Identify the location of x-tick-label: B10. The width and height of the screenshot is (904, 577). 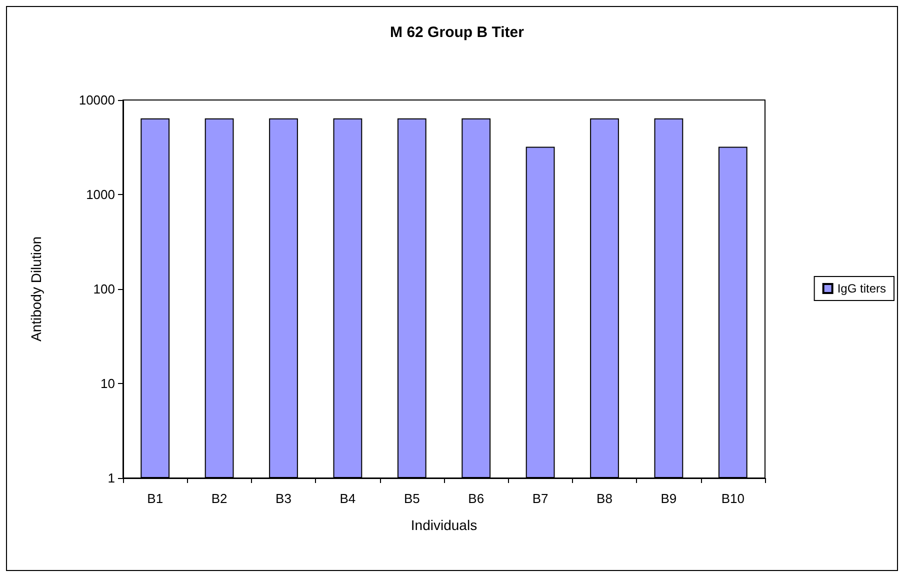
(732, 498).